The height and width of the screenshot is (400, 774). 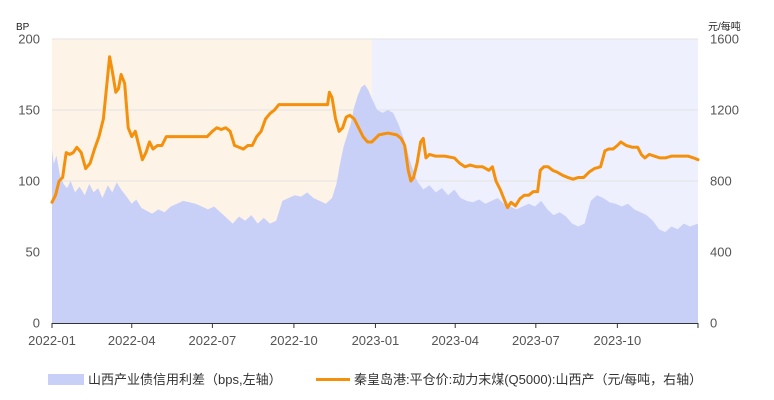 What do you see at coordinates (29, 39) in the screenshot?
I see `left-tick-label-4: 200` at bounding box center [29, 39].